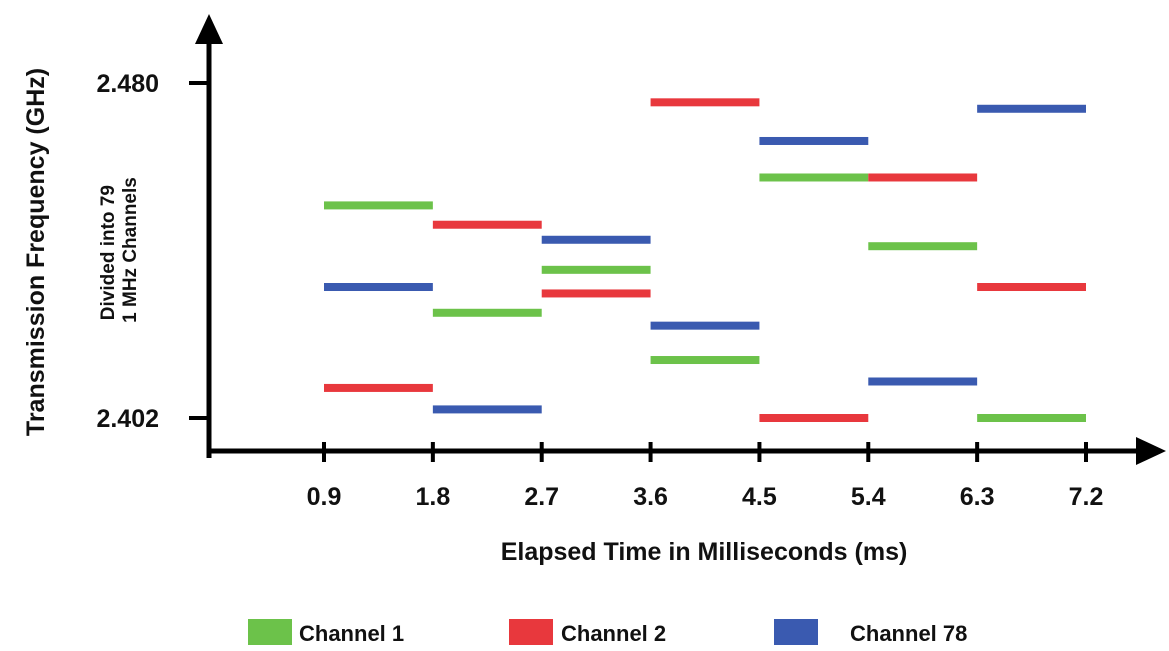  What do you see at coordinates (127, 84) in the screenshot?
I see `y-tick-label: 2.480` at bounding box center [127, 84].